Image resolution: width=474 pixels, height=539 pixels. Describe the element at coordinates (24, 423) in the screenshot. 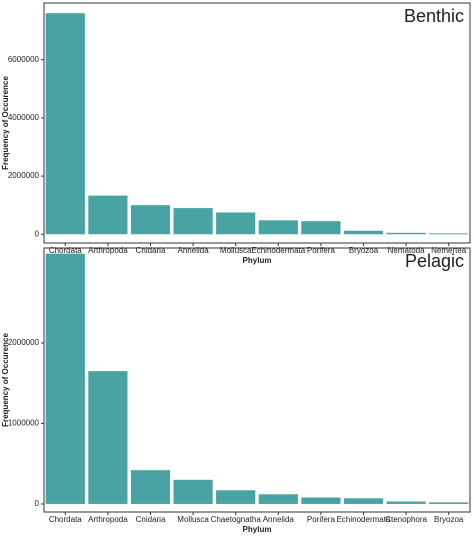

I see `y-tick-label: 1000000` at that location.